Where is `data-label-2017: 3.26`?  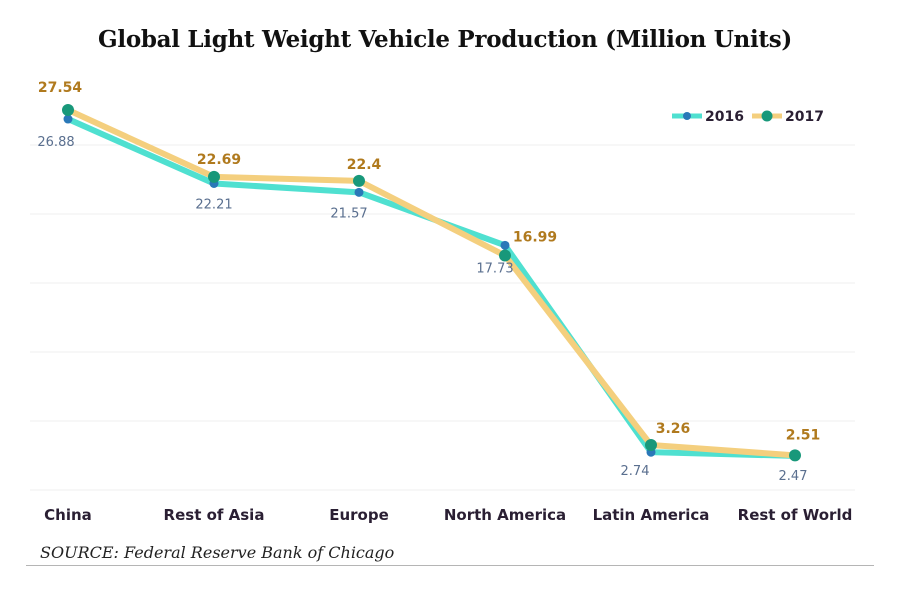 data-label-2017: 3.26 is located at coordinates (673, 429).